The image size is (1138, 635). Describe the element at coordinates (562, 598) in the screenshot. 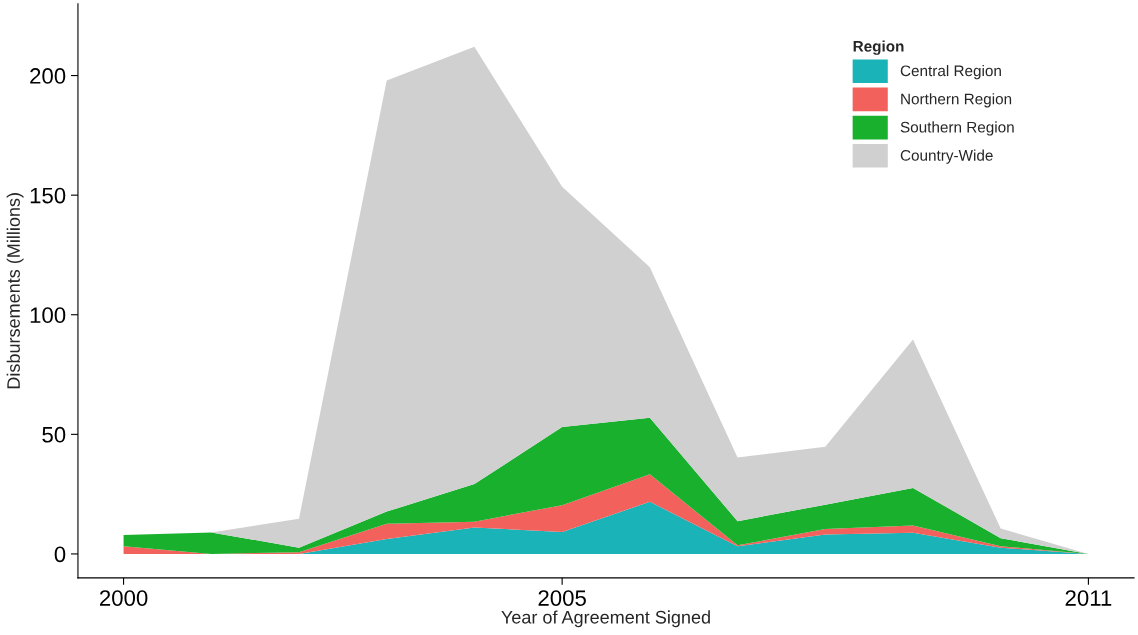

I see `x-tick-label: 2005` at that location.